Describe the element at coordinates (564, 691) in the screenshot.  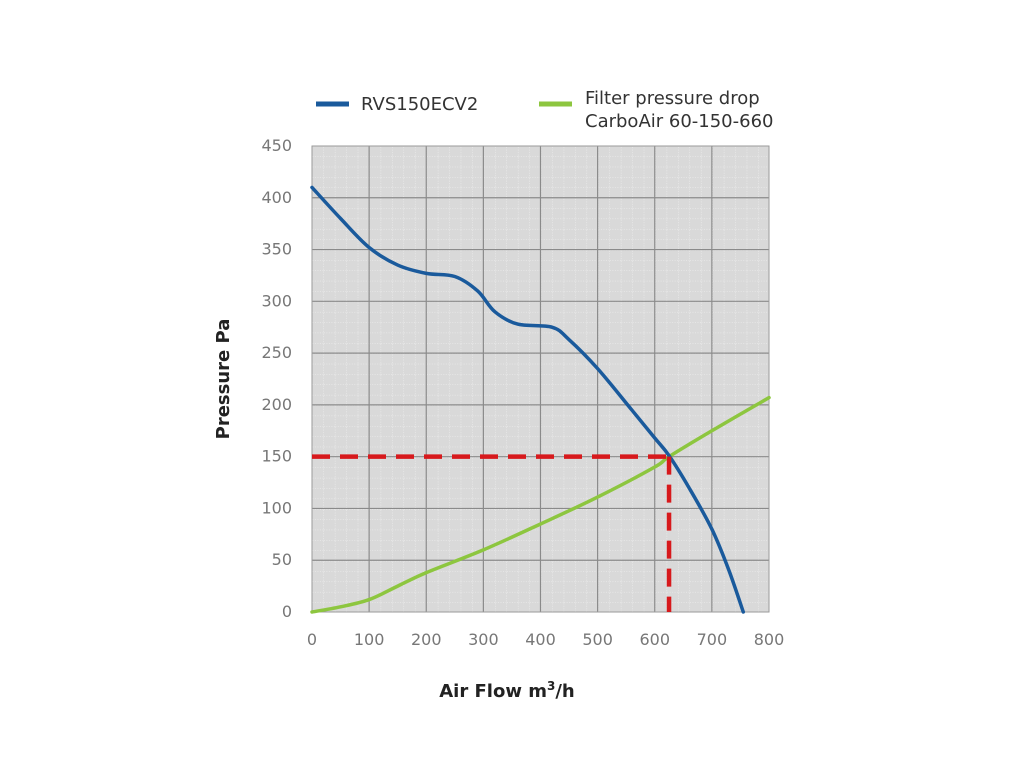
I see `x-axis-title-tail: /h` at that location.